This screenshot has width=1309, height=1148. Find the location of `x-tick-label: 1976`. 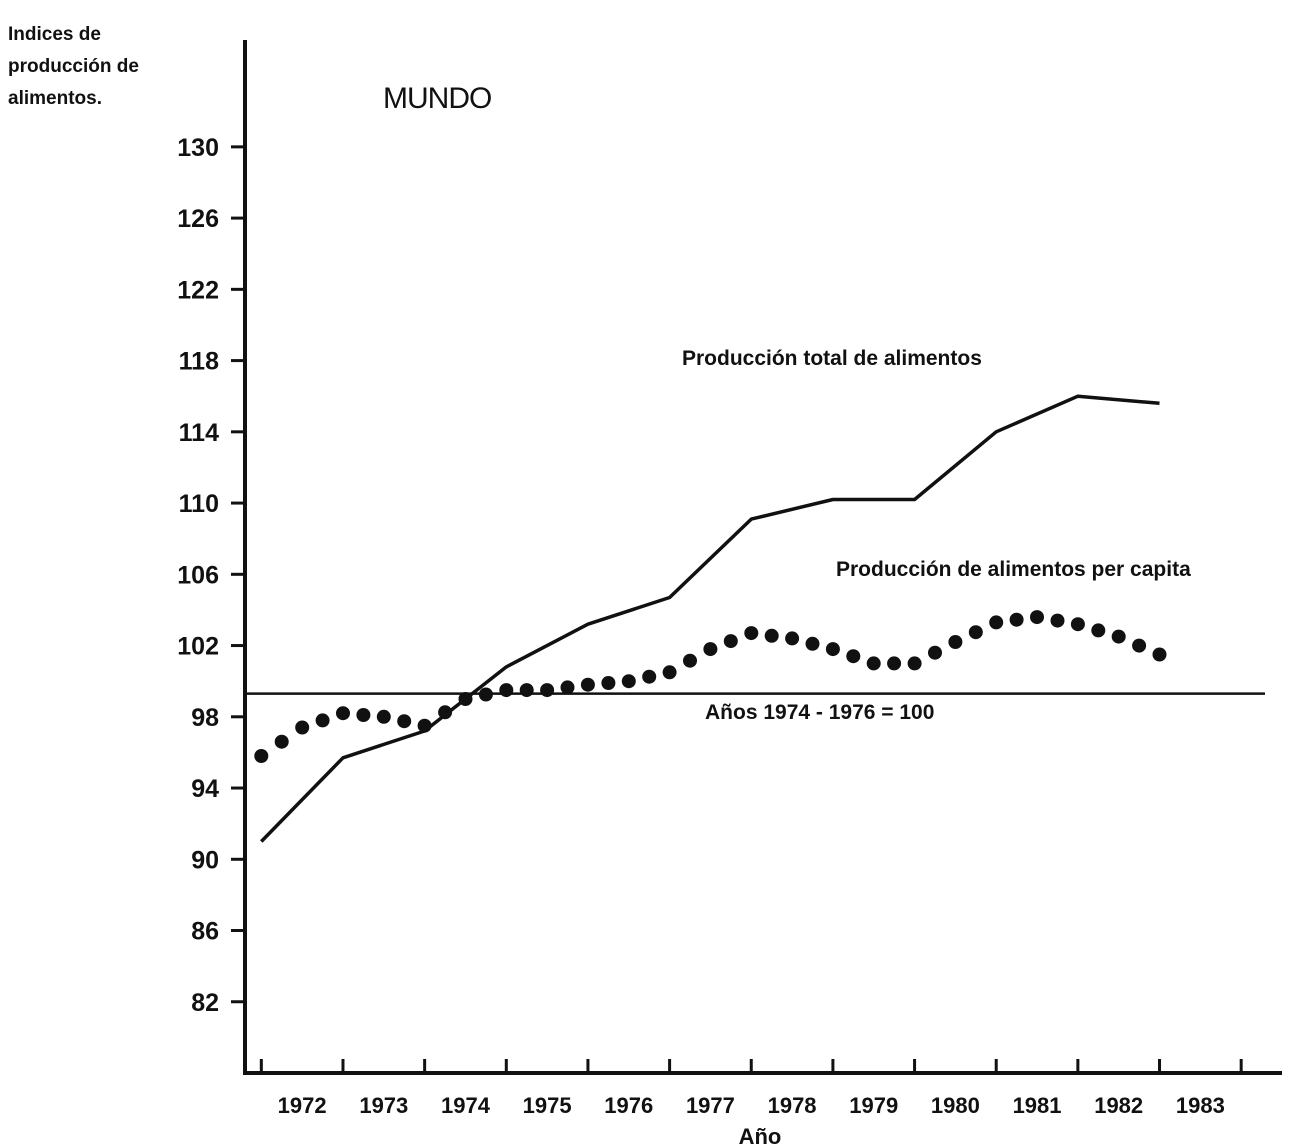

x-tick-label: 1976 is located at coordinates (628, 1105).